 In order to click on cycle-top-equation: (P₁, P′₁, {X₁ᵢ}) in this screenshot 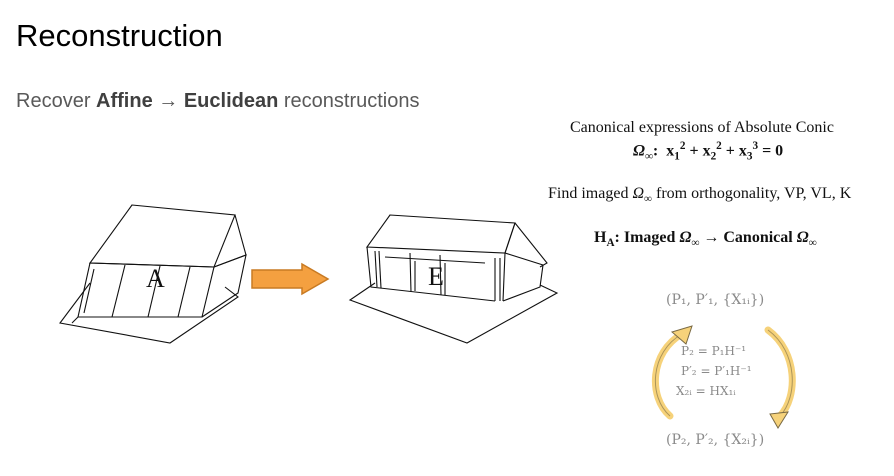, I will do `click(715, 300)`.